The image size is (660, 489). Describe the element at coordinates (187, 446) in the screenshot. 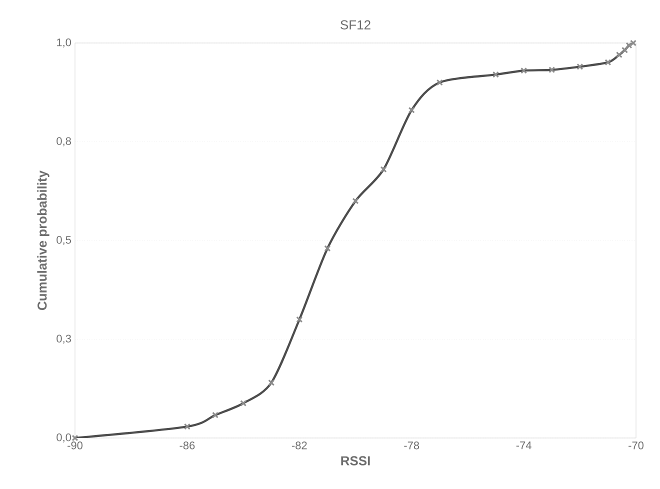

I see `x-tick-label: -86` at that location.